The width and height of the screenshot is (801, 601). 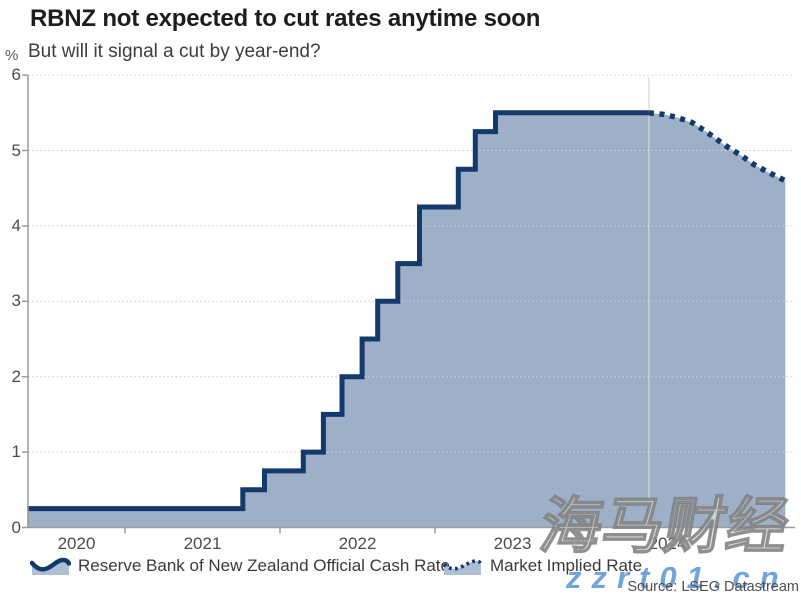 I want to click on y-axis-unit-label: %, so click(x=12, y=55).